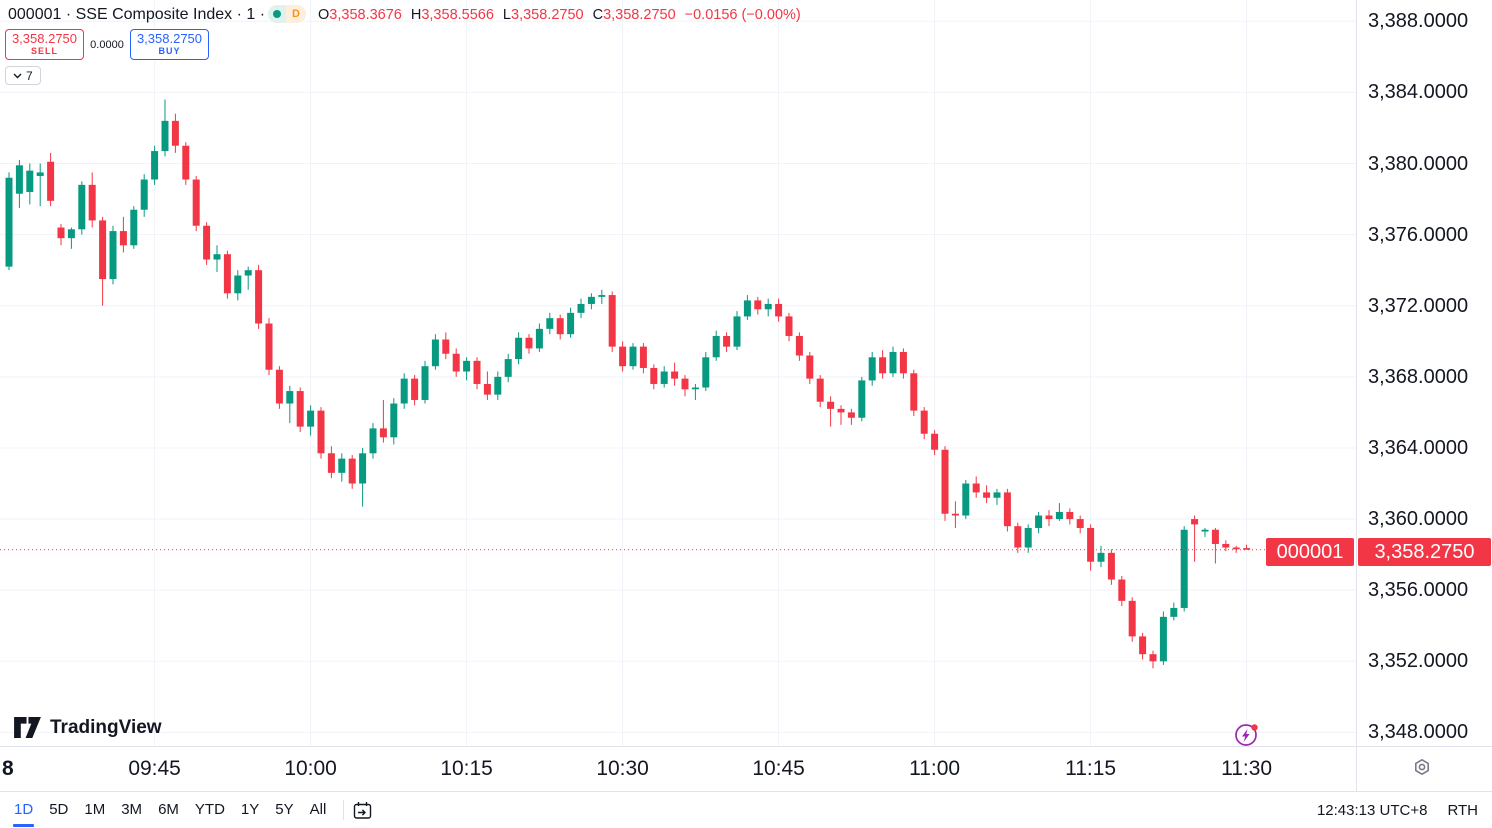  Describe the element at coordinates (59, 809) in the screenshot. I see `range-button-5d: 5D` at that location.